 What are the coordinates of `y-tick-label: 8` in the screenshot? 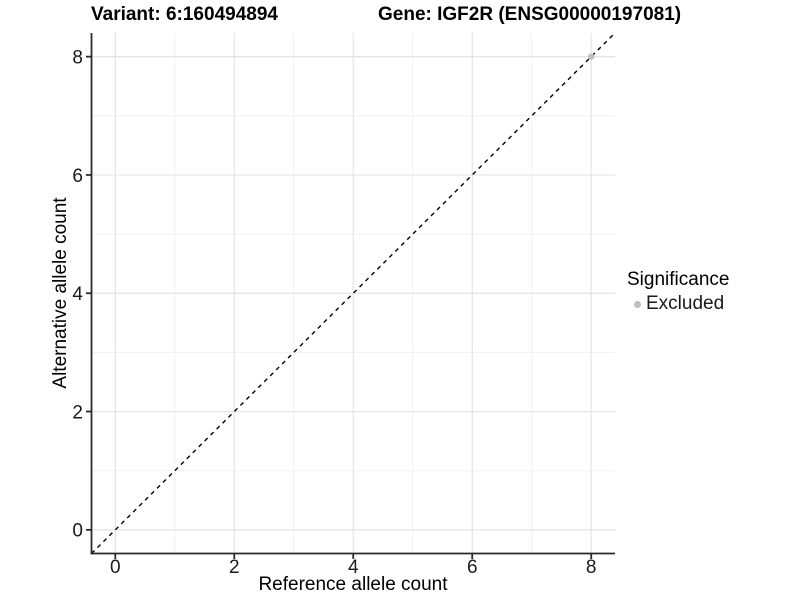 It's located at (77, 57).